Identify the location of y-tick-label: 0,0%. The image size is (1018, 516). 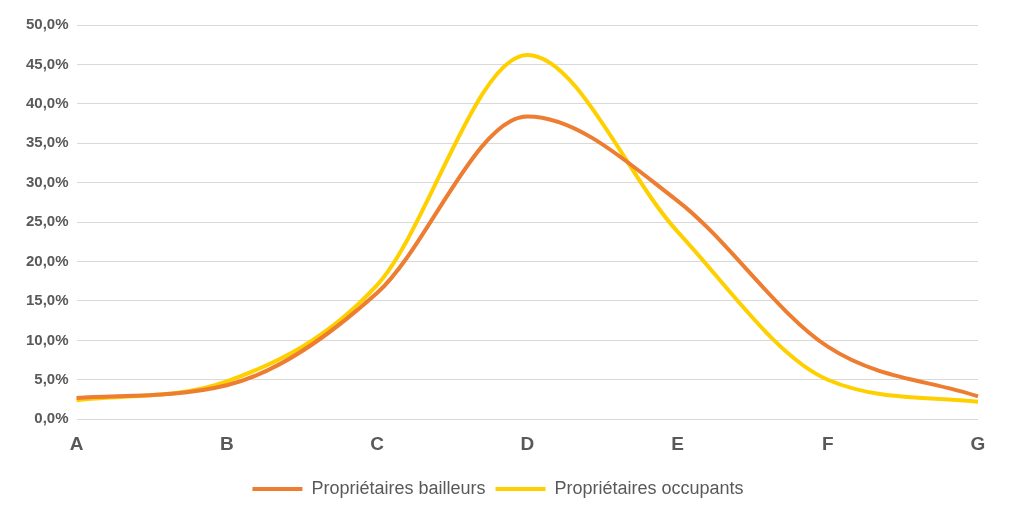
(51, 418).